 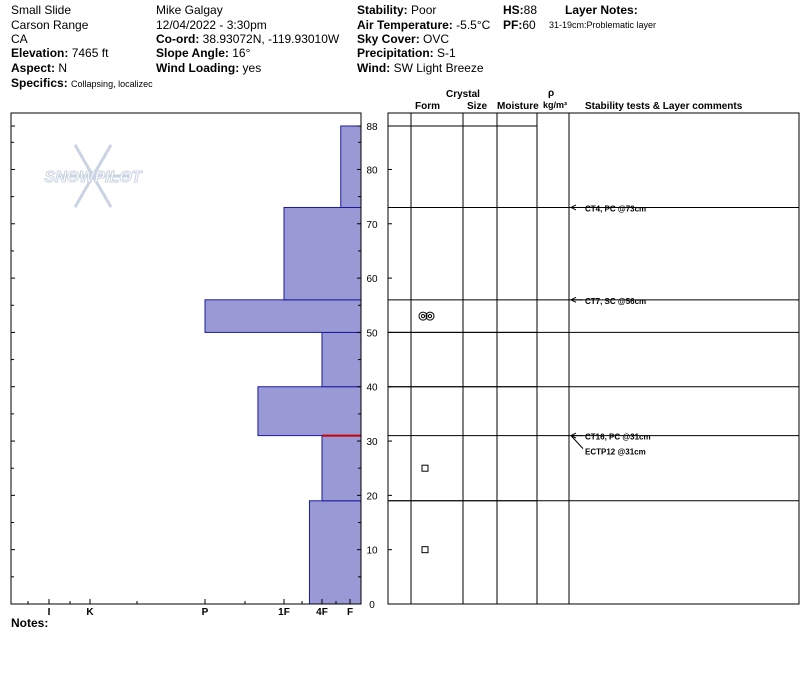 I want to click on stability-test-label: ECTP12 @31cm, so click(x=615, y=452).